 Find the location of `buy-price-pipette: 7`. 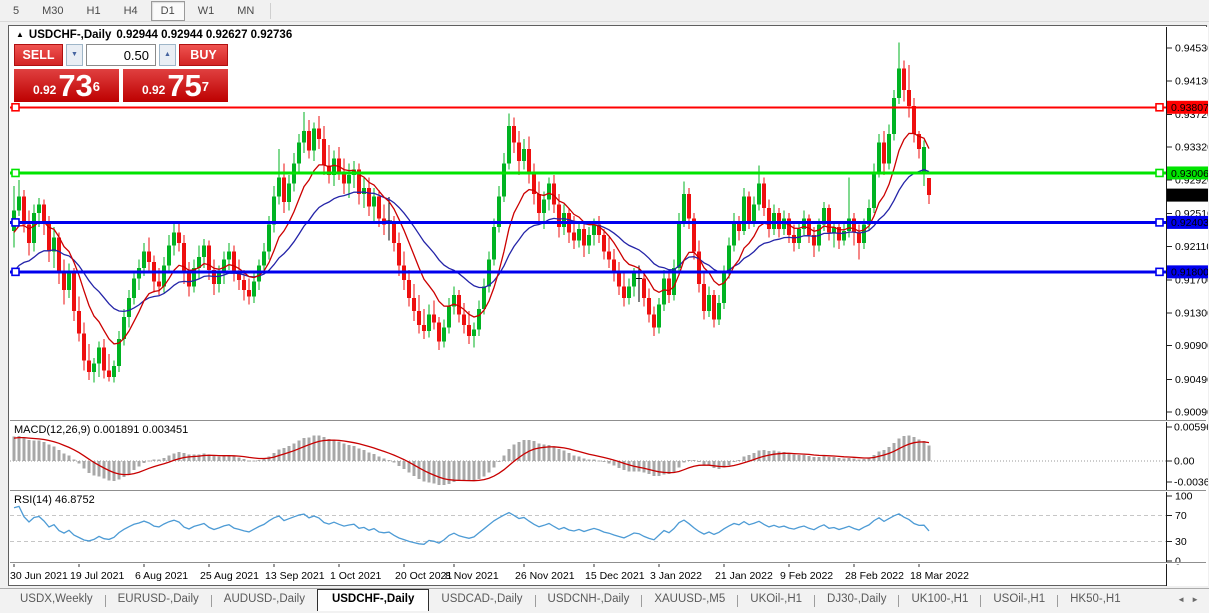

buy-price-pipette: 7 is located at coordinates (205, 86).